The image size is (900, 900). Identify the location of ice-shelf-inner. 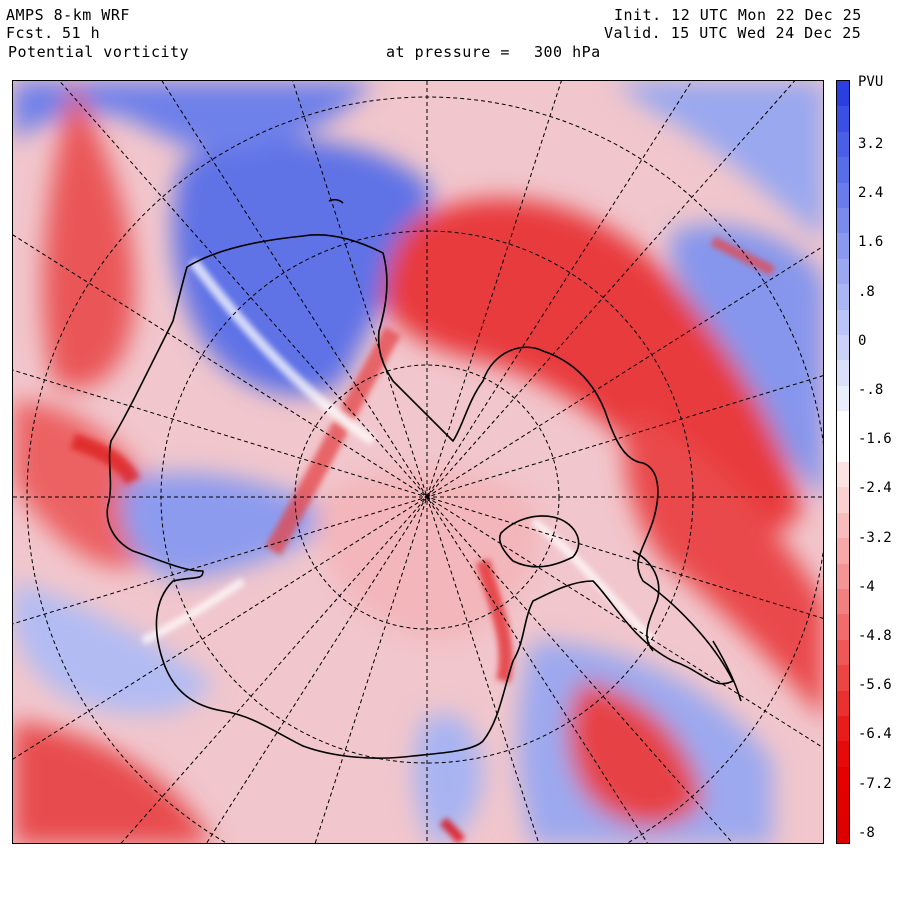
(539, 541).